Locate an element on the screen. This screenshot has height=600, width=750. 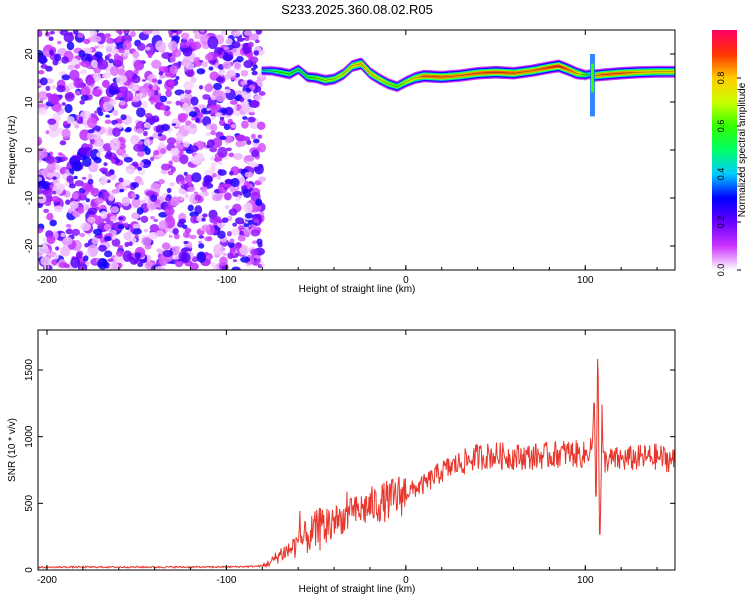
snr-y-tick-label: 1000 is located at coordinates (29, 436).